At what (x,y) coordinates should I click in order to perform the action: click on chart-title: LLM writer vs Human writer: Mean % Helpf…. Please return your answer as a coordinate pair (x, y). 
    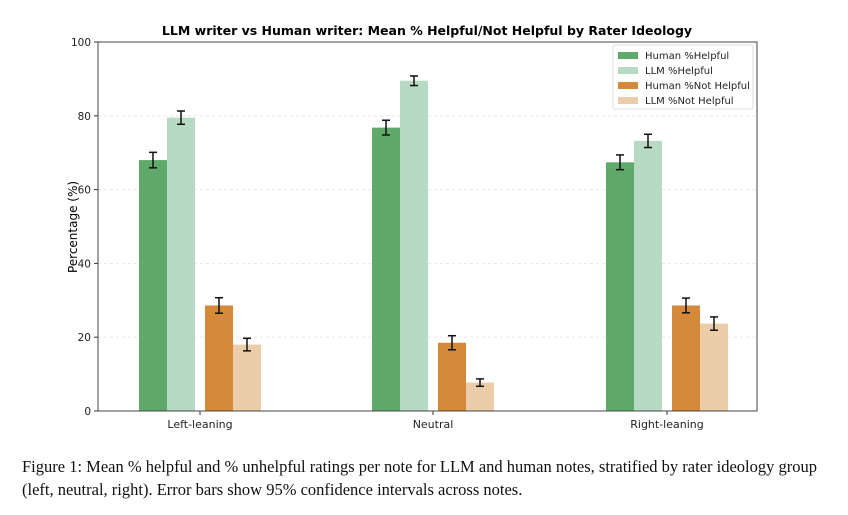
    Looking at the image, I should click on (427, 30).